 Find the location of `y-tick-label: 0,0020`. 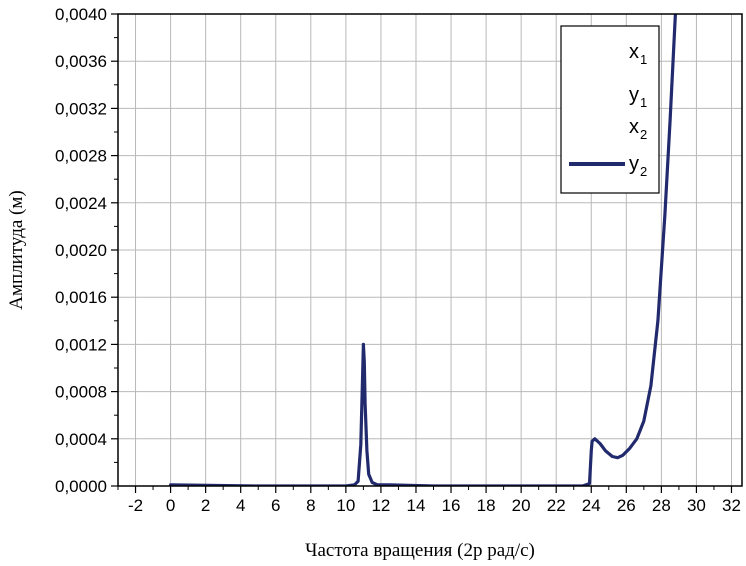

y-tick-label: 0,0020 is located at coordinates (81, 250).